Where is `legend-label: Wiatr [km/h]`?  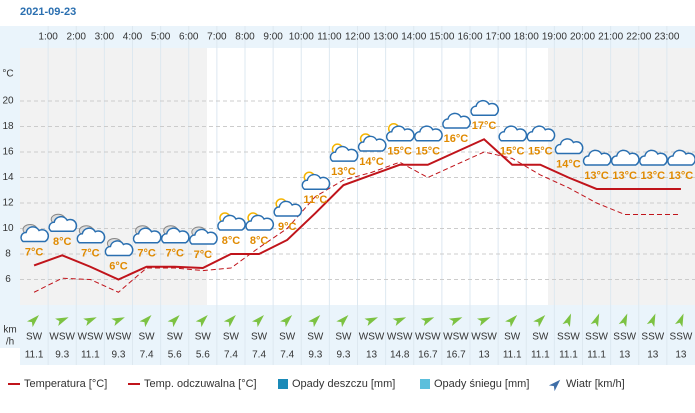 legend-label: Wiatr [km/h] is located at coordinates (595, 384).